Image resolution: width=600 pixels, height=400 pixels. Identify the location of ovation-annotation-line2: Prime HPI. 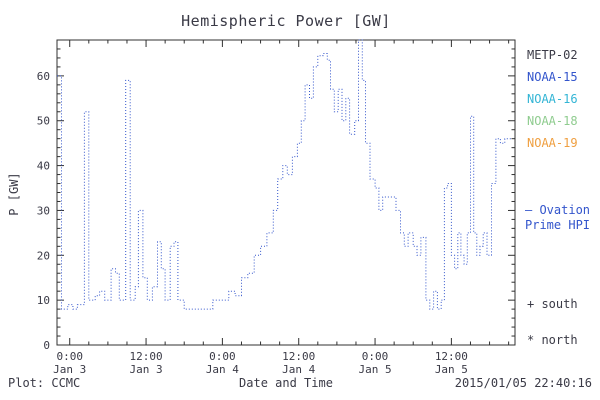
(558, 225).